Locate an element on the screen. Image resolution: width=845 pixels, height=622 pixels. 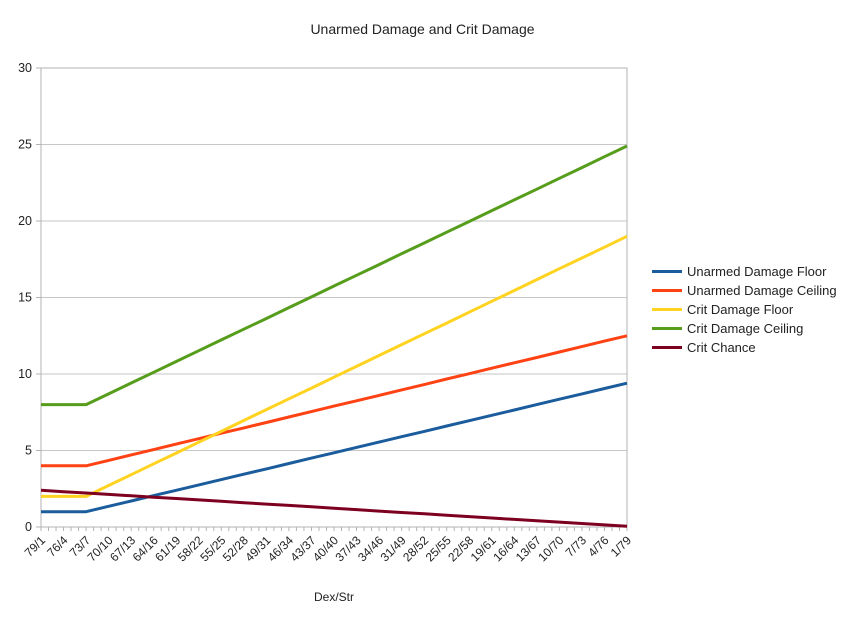
x-tick-label: 79/1 is located at coordinates (35, 546).